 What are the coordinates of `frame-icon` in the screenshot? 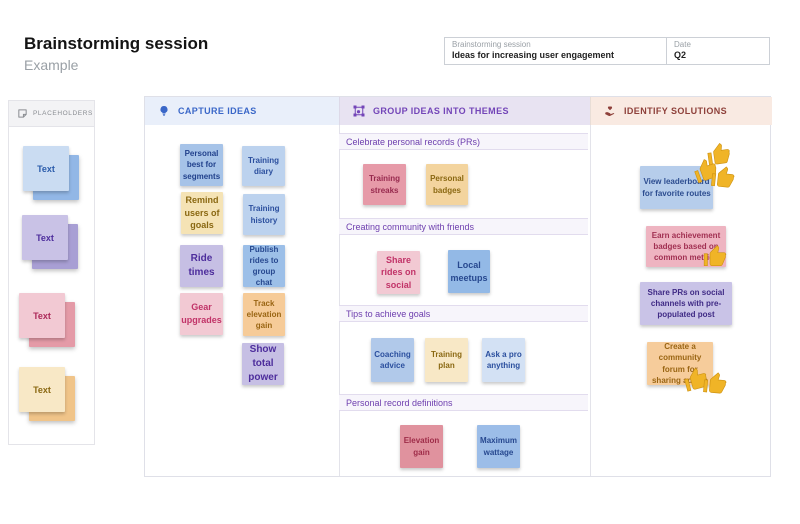 It's located at (359, 111).